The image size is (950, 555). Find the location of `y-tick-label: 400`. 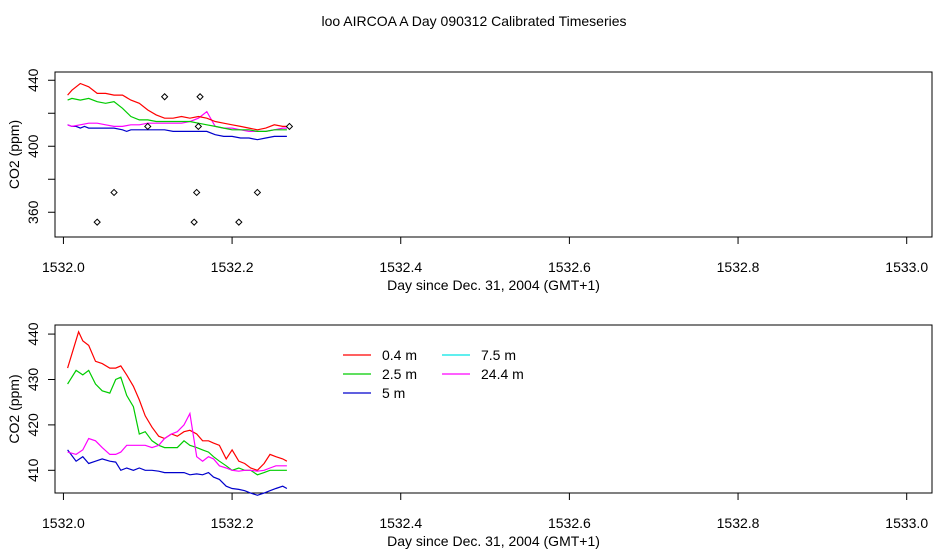

y-tick-label: 400 is located at coordinates (33, 146).